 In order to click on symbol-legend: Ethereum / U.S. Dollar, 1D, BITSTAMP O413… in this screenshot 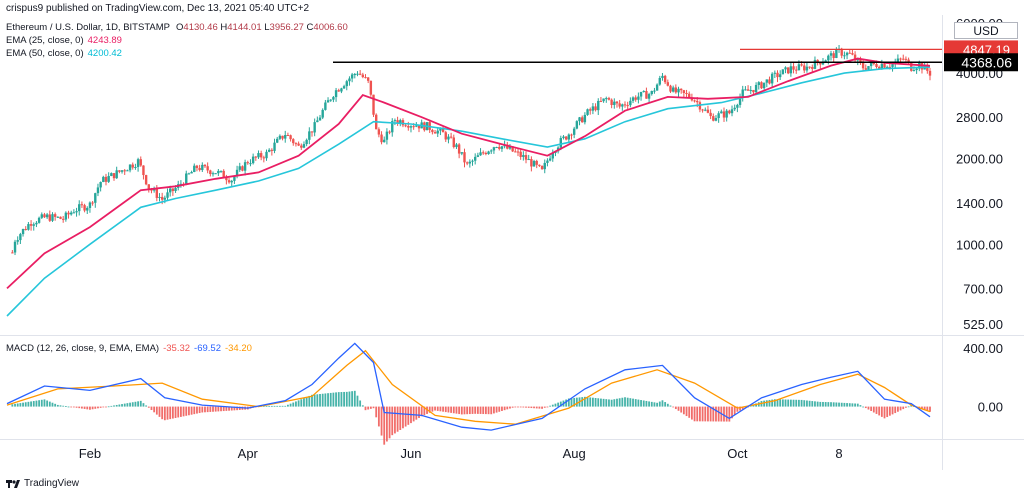, I will do `click(177, 27)`.